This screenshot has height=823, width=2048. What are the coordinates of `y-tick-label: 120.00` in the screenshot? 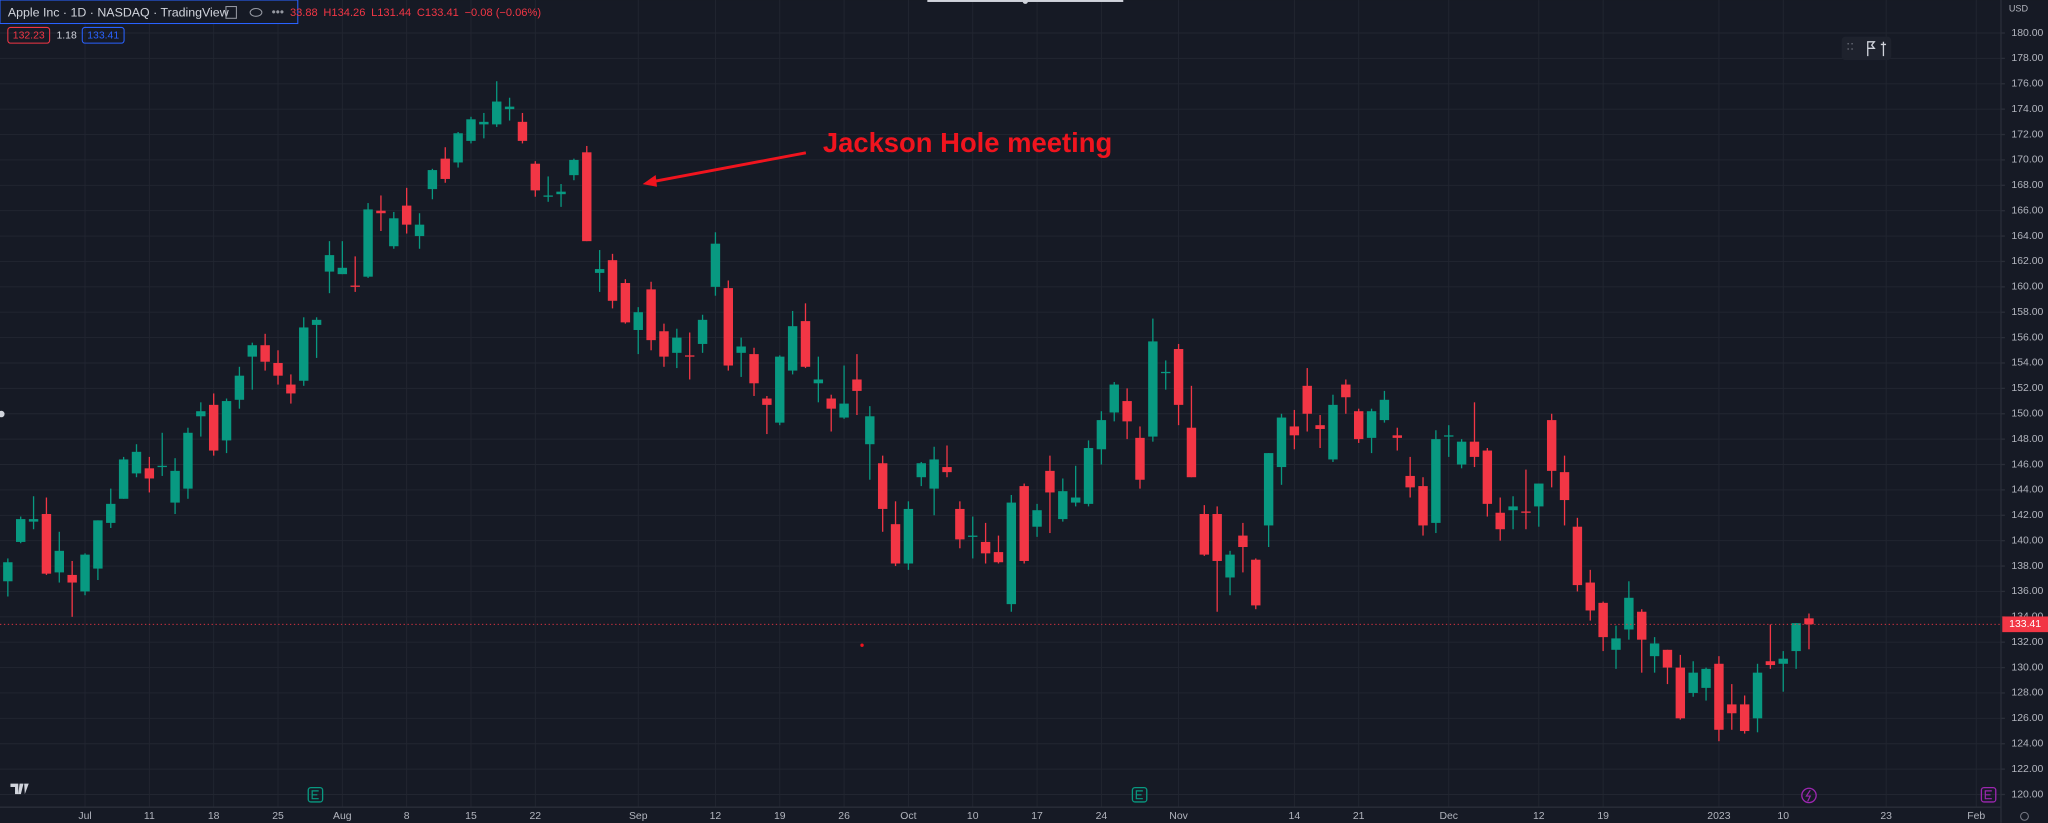 It's located at (2027, 794).